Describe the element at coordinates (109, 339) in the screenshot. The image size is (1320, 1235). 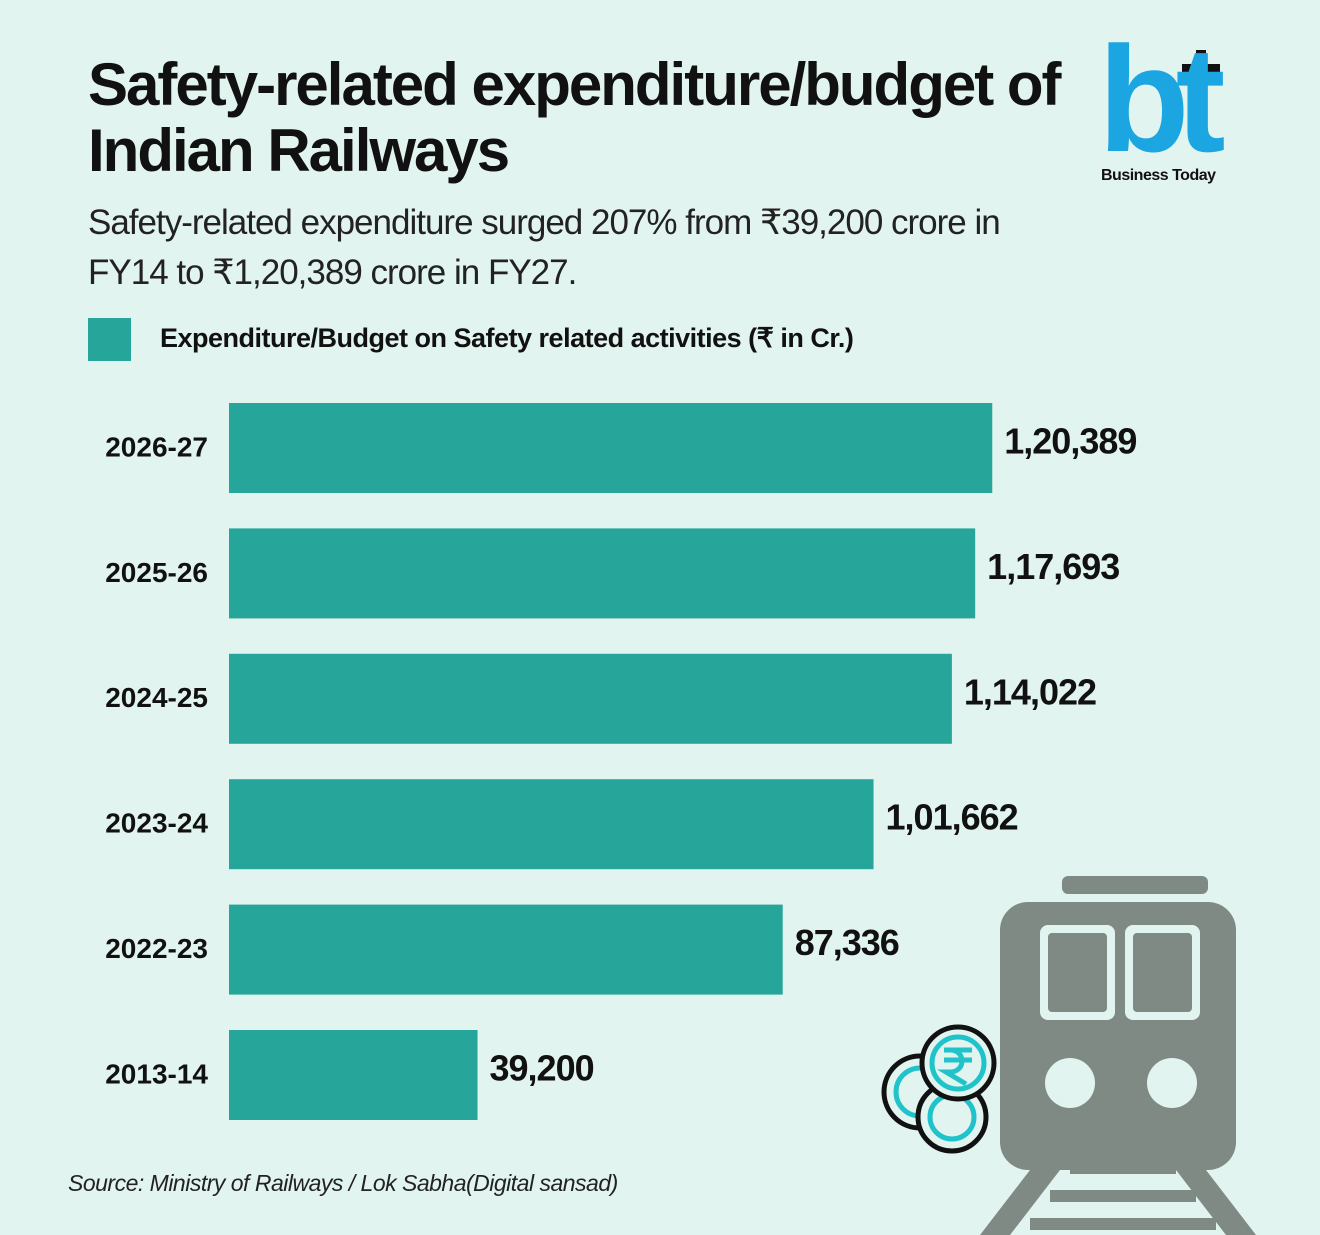
I see `legend-swatch` at that location.